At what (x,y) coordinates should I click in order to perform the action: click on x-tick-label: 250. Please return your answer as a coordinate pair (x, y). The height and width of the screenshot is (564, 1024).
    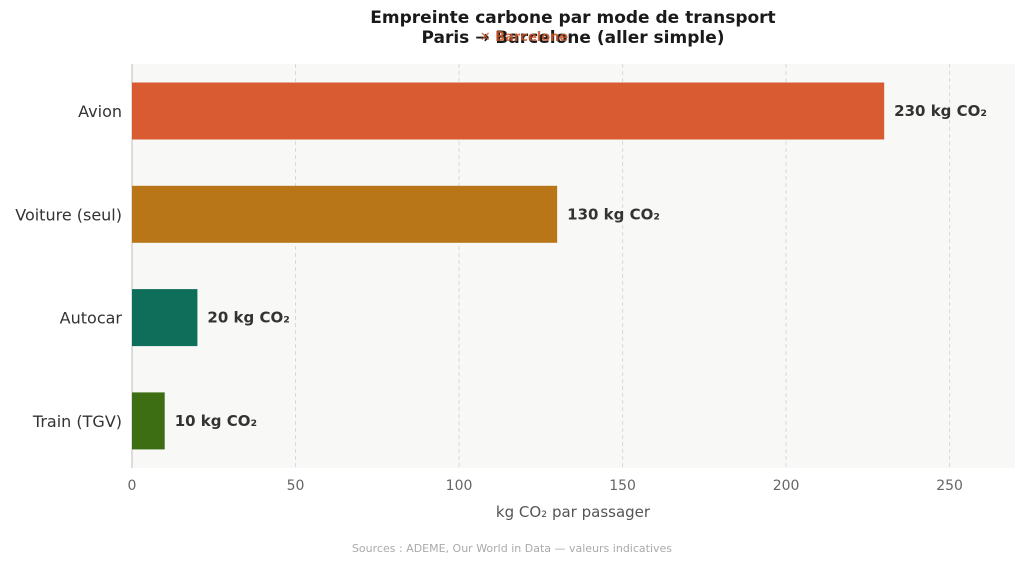
    Looking at the image, I should click on (949, 486).